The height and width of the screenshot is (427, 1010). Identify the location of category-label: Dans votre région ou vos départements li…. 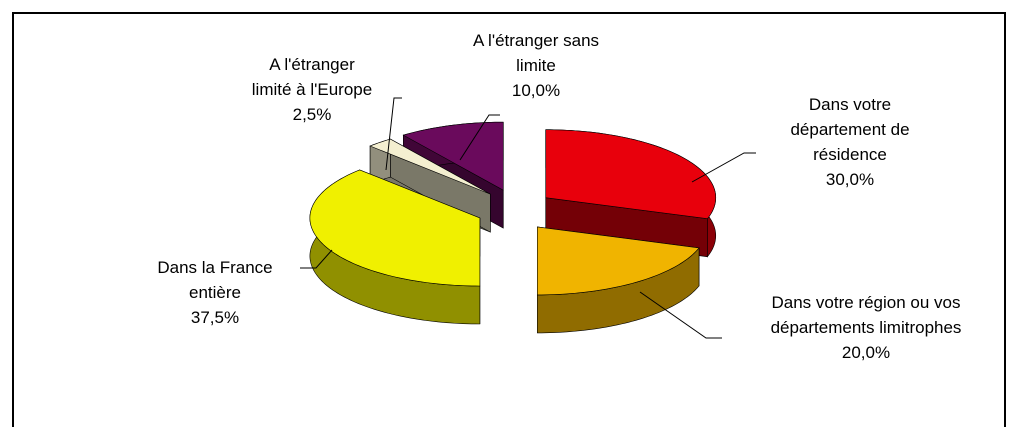
(866, 315).